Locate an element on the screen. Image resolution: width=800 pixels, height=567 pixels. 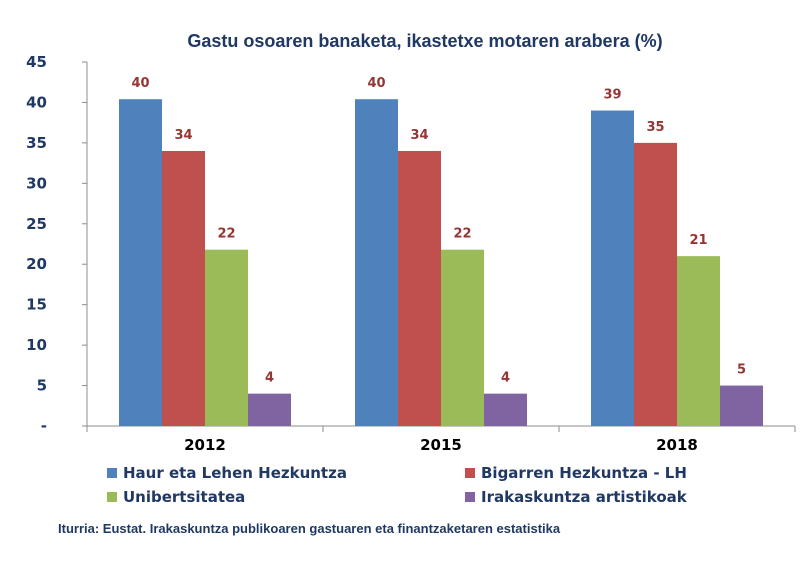
x-tick-label: 2015 is located at coordinates (441, 445).